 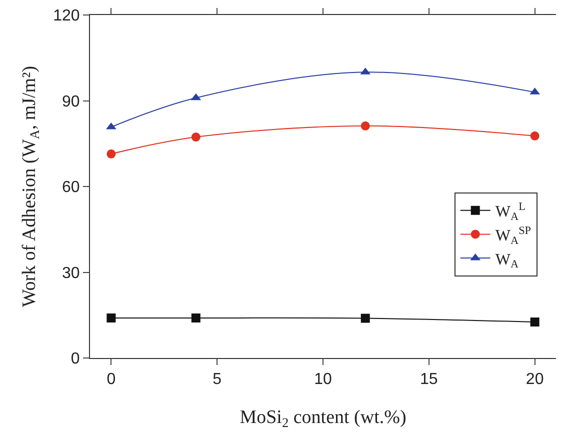 I want to click on y-tick-label: 30, so click(x=71, y=273).